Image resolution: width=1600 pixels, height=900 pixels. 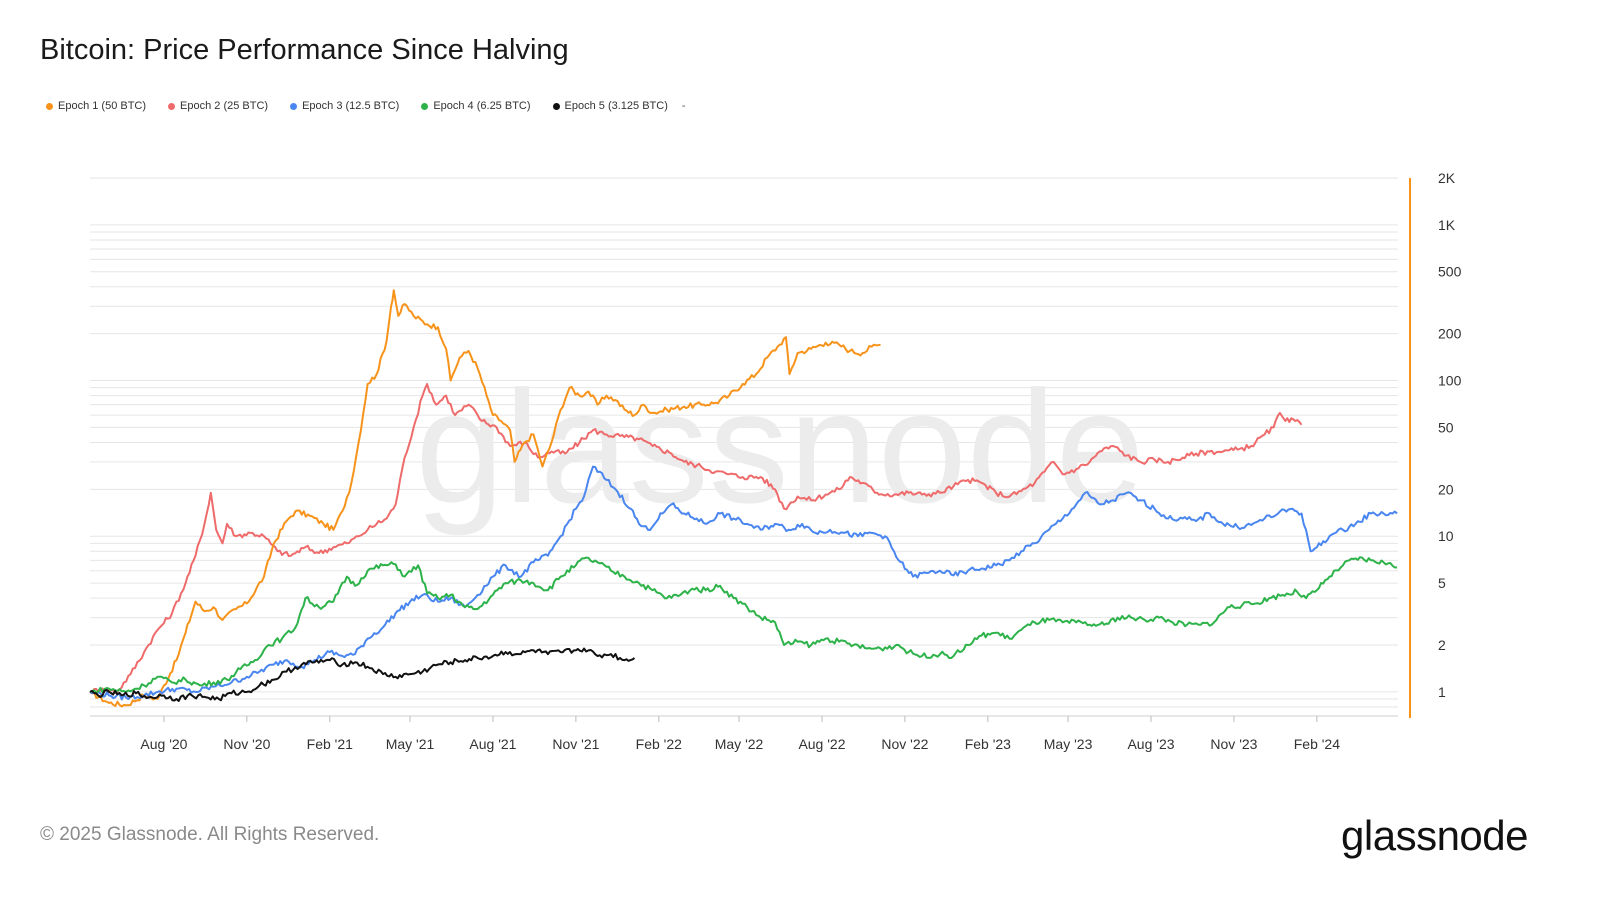 What do you see at coordinates (210, 834) in the screenshot?
I see `copyright-footer: © 2025 Glassnode. All Rights Reserved.` at bounding box center [210, 834].